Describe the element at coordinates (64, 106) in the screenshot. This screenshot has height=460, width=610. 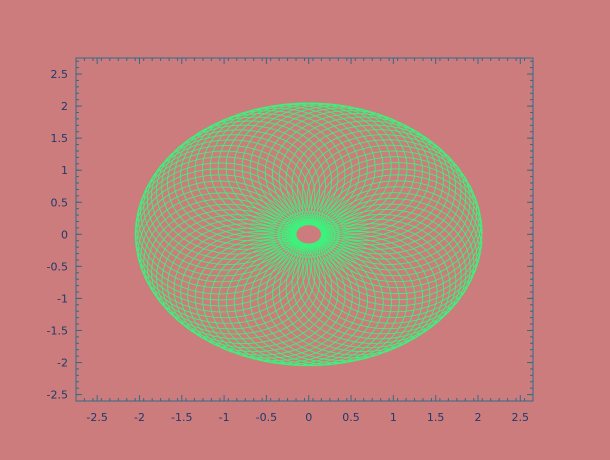
I see `y-tick-label: 2` at that location.